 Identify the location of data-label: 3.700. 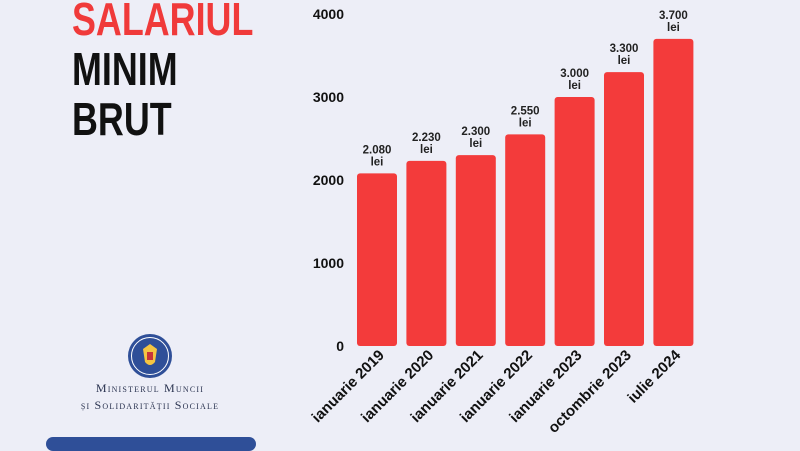
(673, 16).